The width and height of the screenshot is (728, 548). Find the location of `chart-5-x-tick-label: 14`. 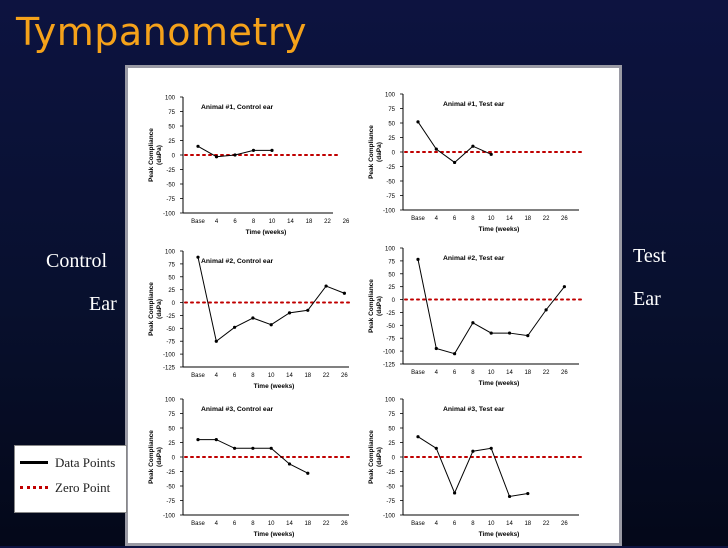

chart-5-x-tick-label: 14 is located at coordinates (289, 524).